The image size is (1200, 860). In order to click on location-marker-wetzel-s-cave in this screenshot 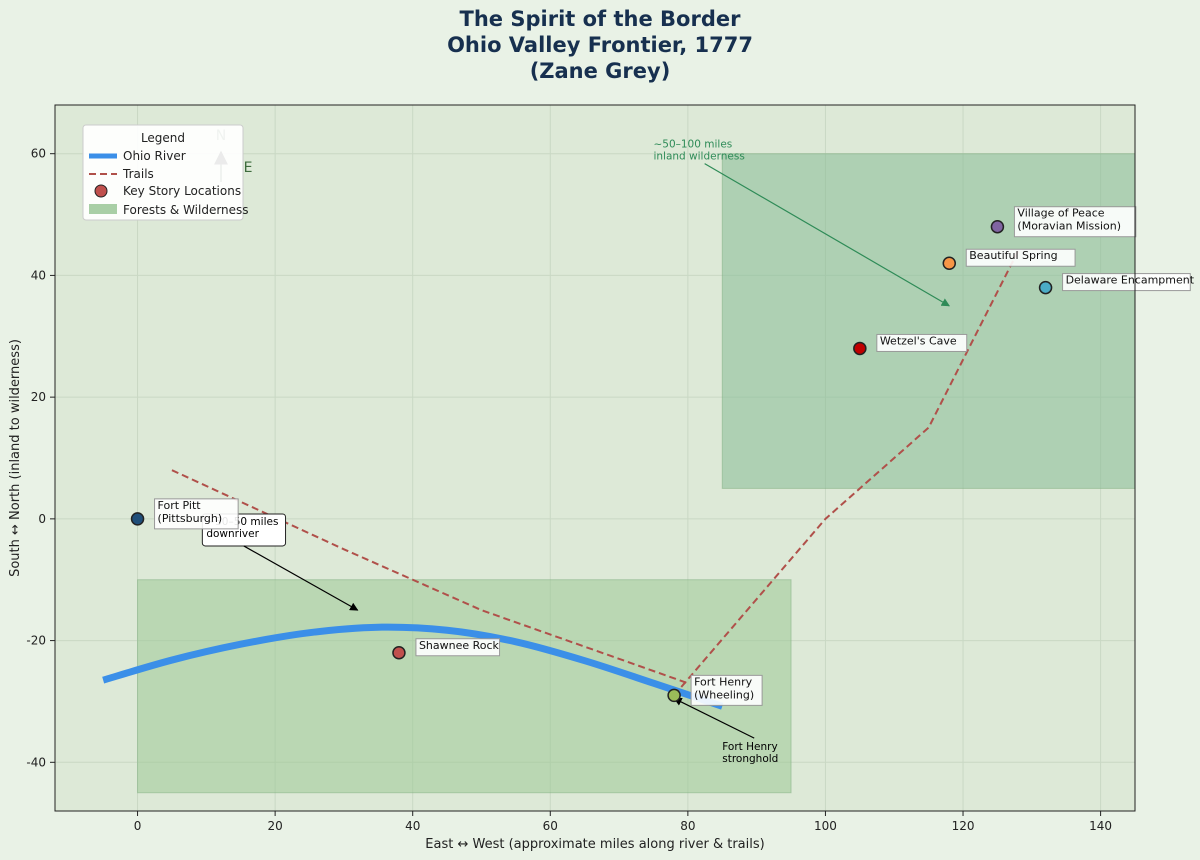, I will do `click(860, 348)`.